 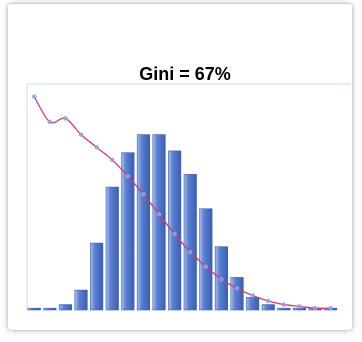 What do you see at coordinates (185, 74) in the screenshot?
I see `chart-title: Gini = 67%` at bounding box center [185, 74].